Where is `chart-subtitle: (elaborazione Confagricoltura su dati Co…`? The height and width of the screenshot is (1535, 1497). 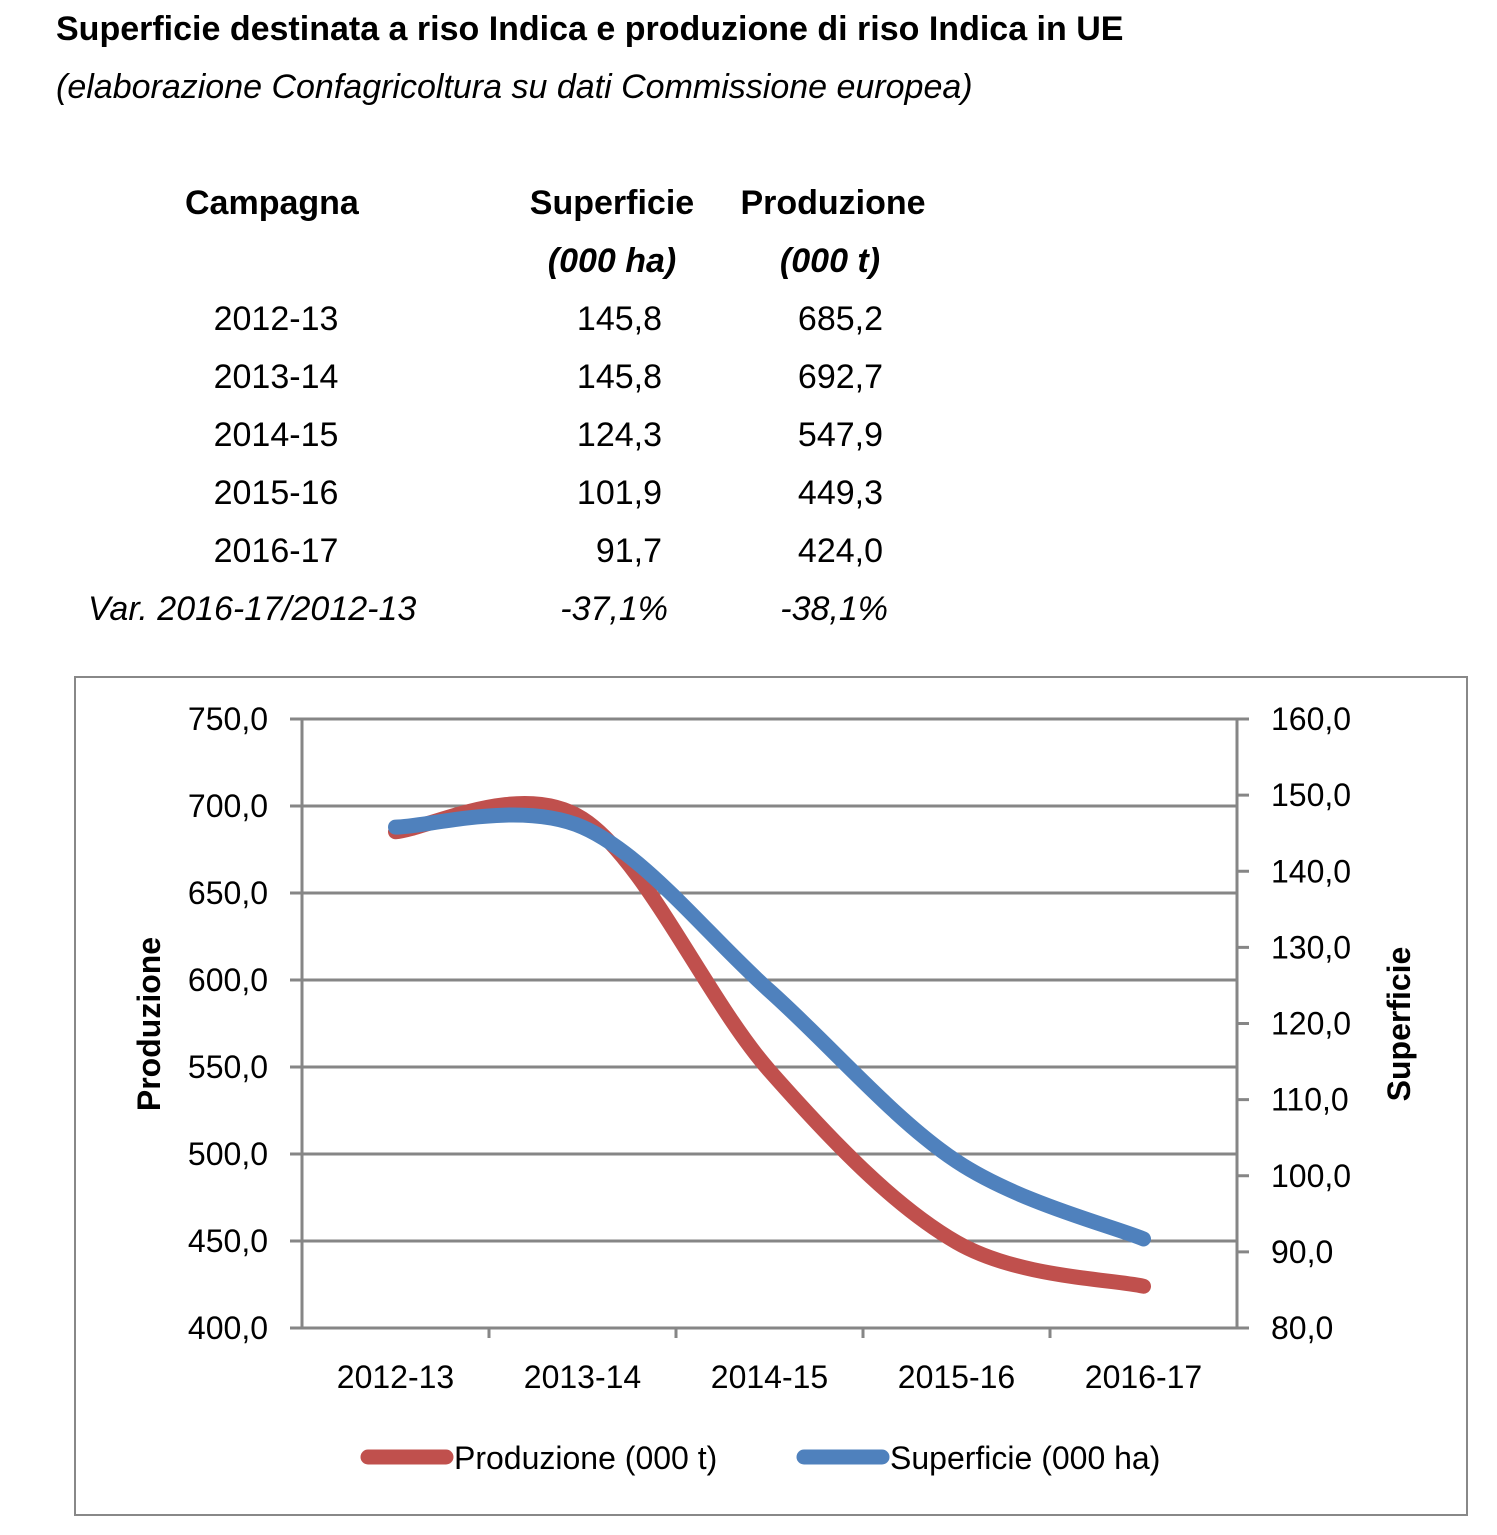 chart-subtitle: (elaborazione Confagricoltura su dati Co… is located at coordinates (514, 87).